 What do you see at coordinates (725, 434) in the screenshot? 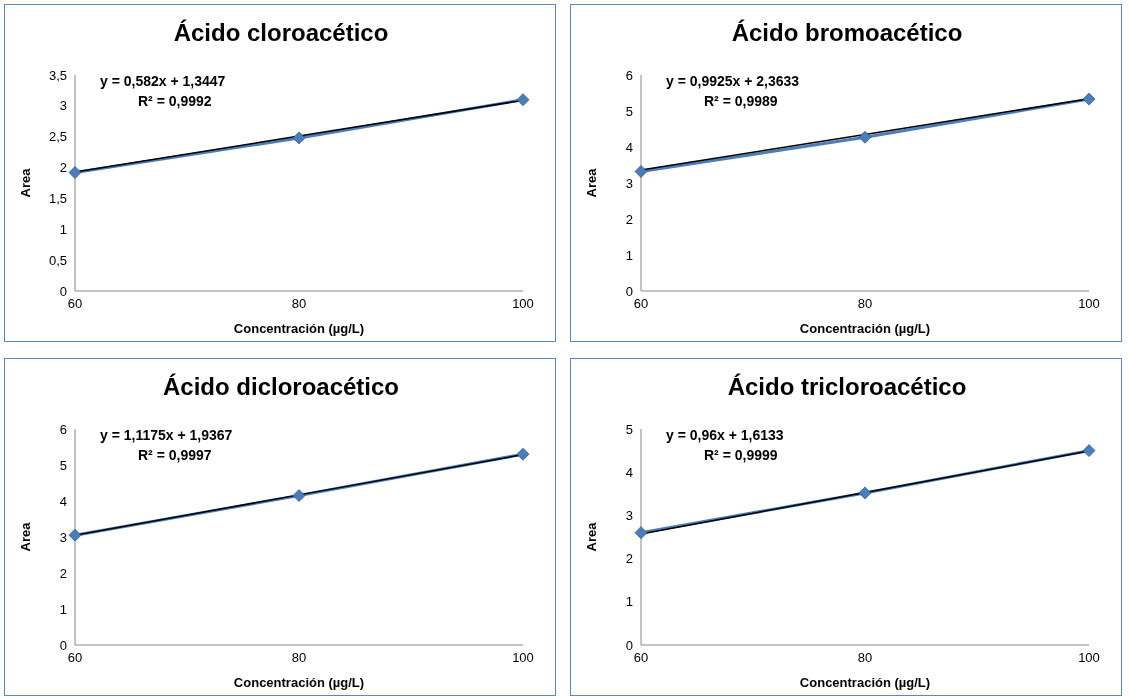
I see `annotation: y = 0,96x + 1,6133` at bounding box center [725, 434].